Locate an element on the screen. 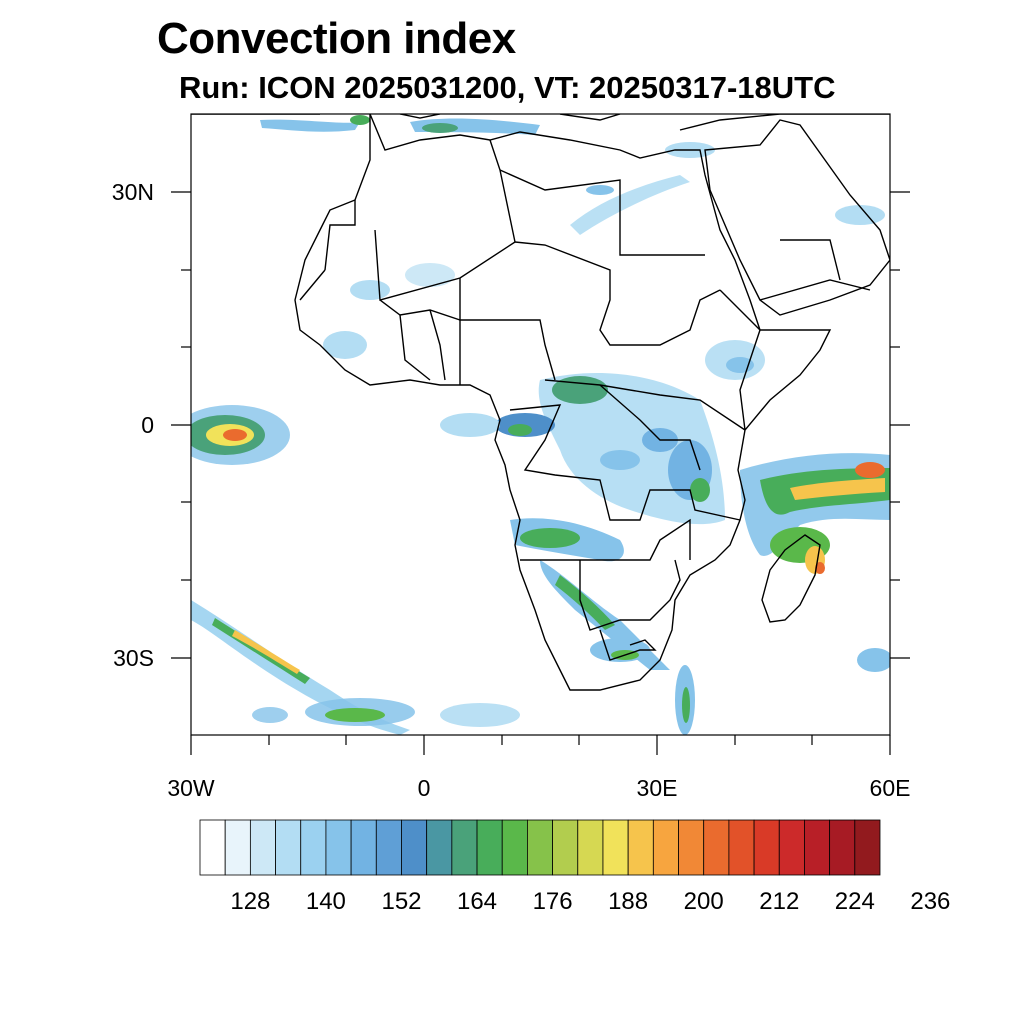 Image resolution: width=1024 pixels, height=1024 pixels. colorbar-tick-label: 200 is located at coordinates (703, 901).